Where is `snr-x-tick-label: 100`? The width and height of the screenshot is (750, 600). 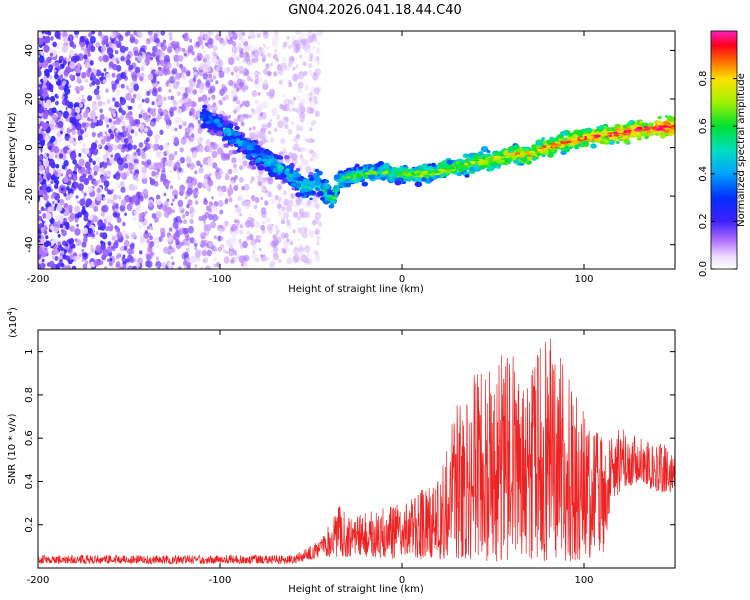 snr-x-tick-label: 100 is located at coordinates (583, 580).